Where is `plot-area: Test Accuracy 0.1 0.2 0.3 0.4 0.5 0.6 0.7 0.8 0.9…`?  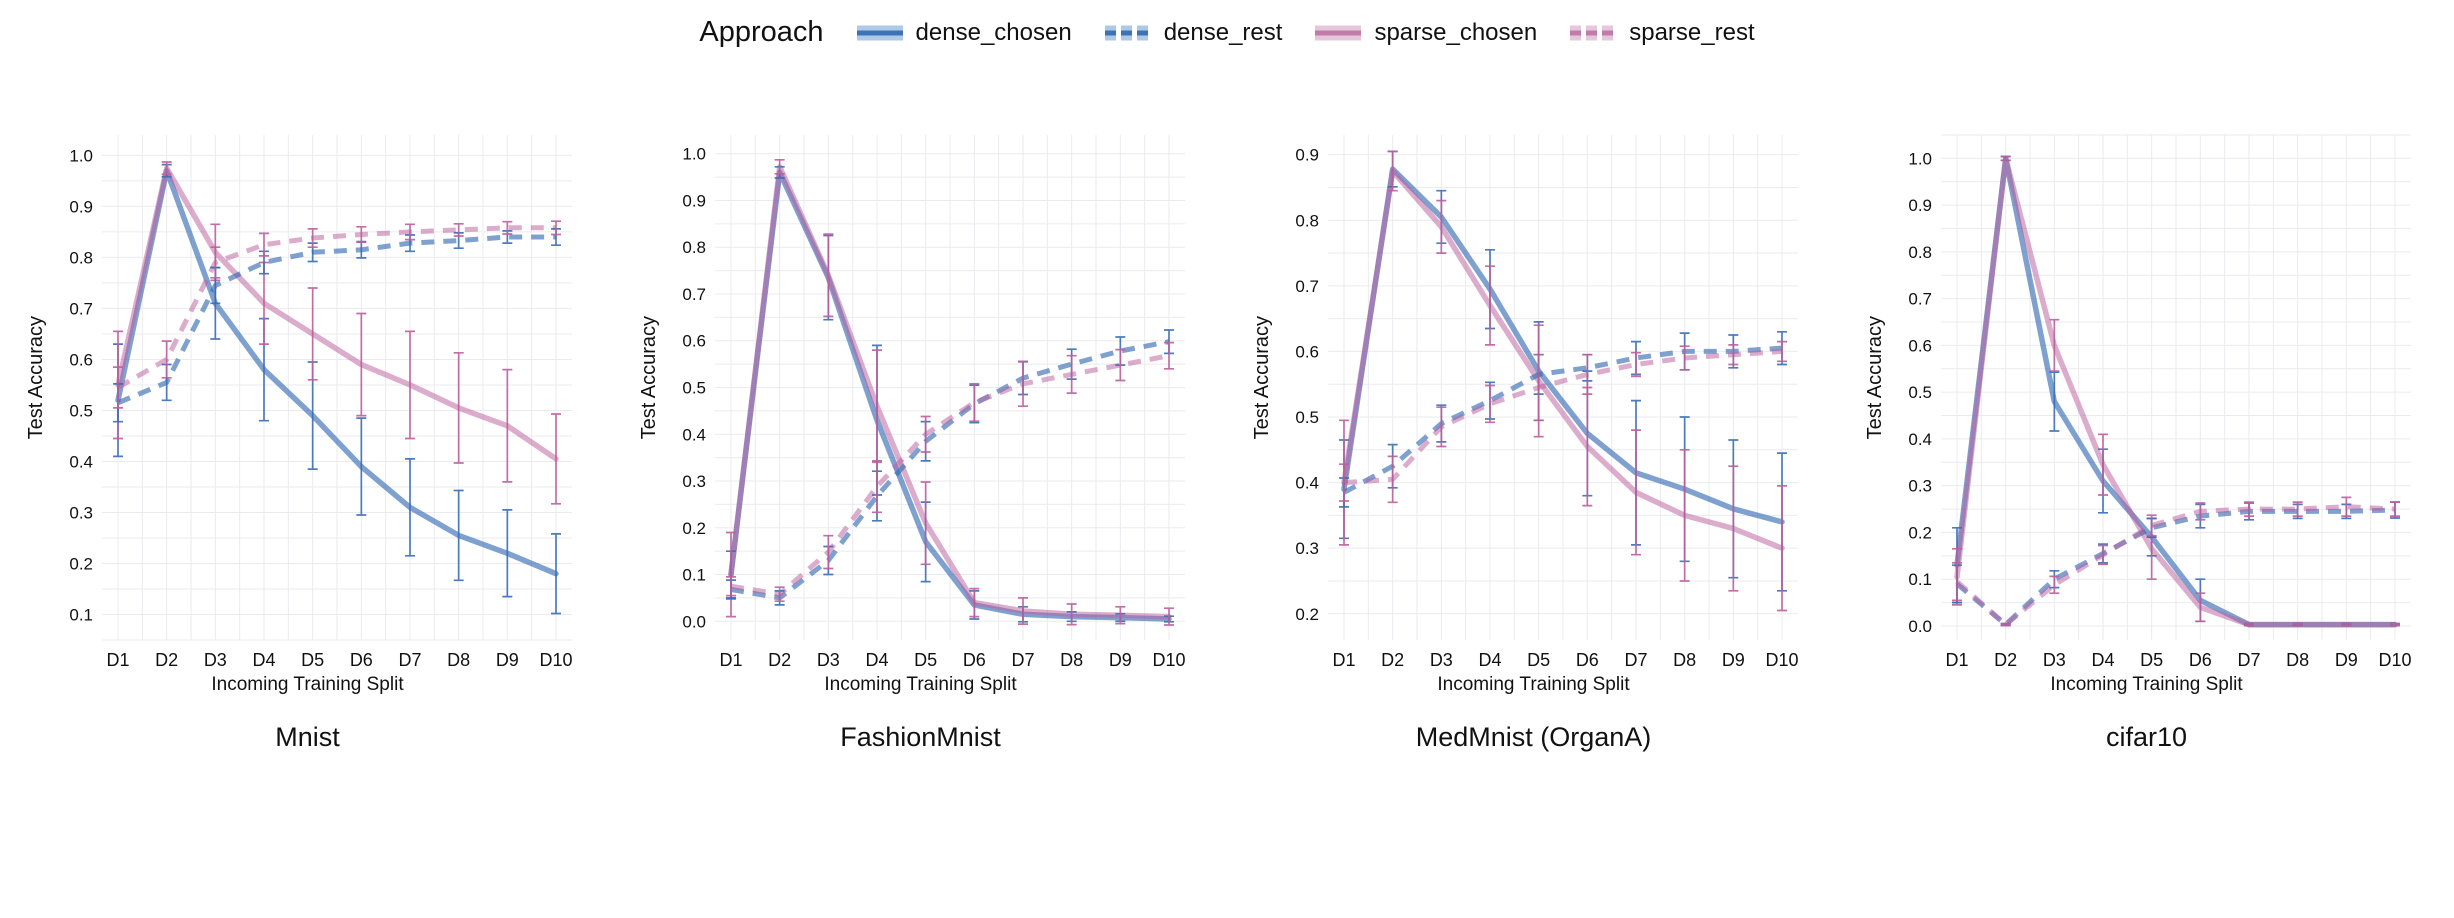 plot-area: Test Accuracy 0.1 0.2 0.3 0.4 0.5 0.6 0.7 0.8 0.9… is located at coordinates (307, 399).